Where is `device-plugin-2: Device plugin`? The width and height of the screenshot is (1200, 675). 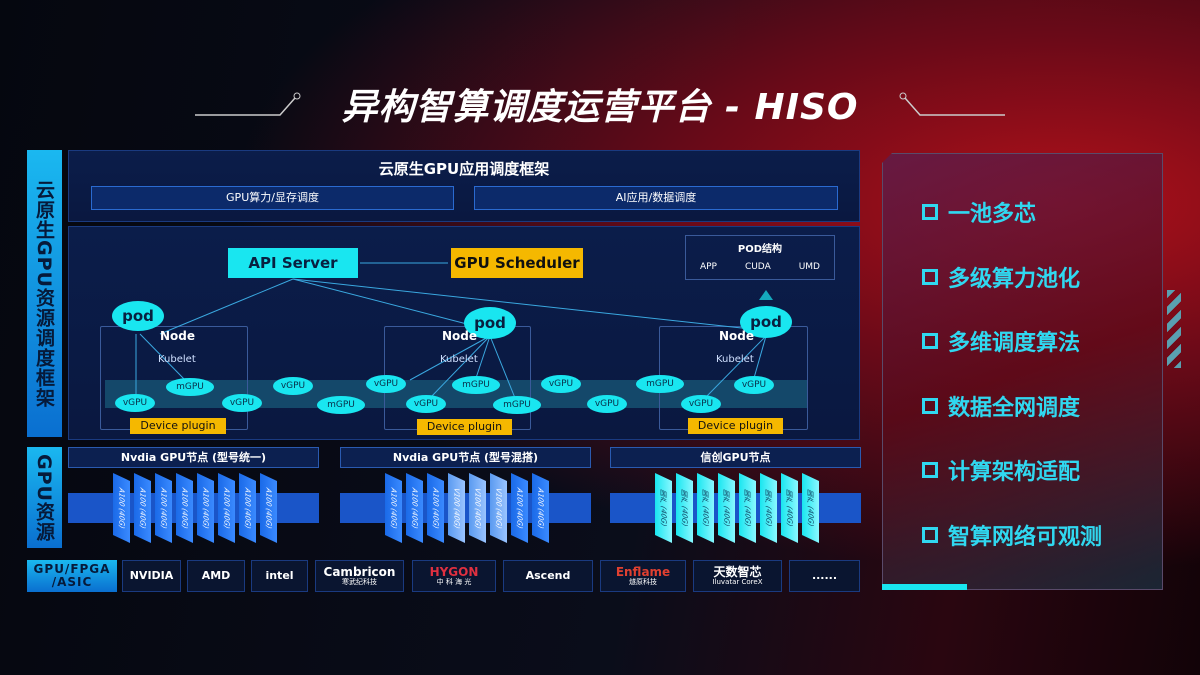
device-plugin-2: Device plugin is located at coordinates (464, 427).